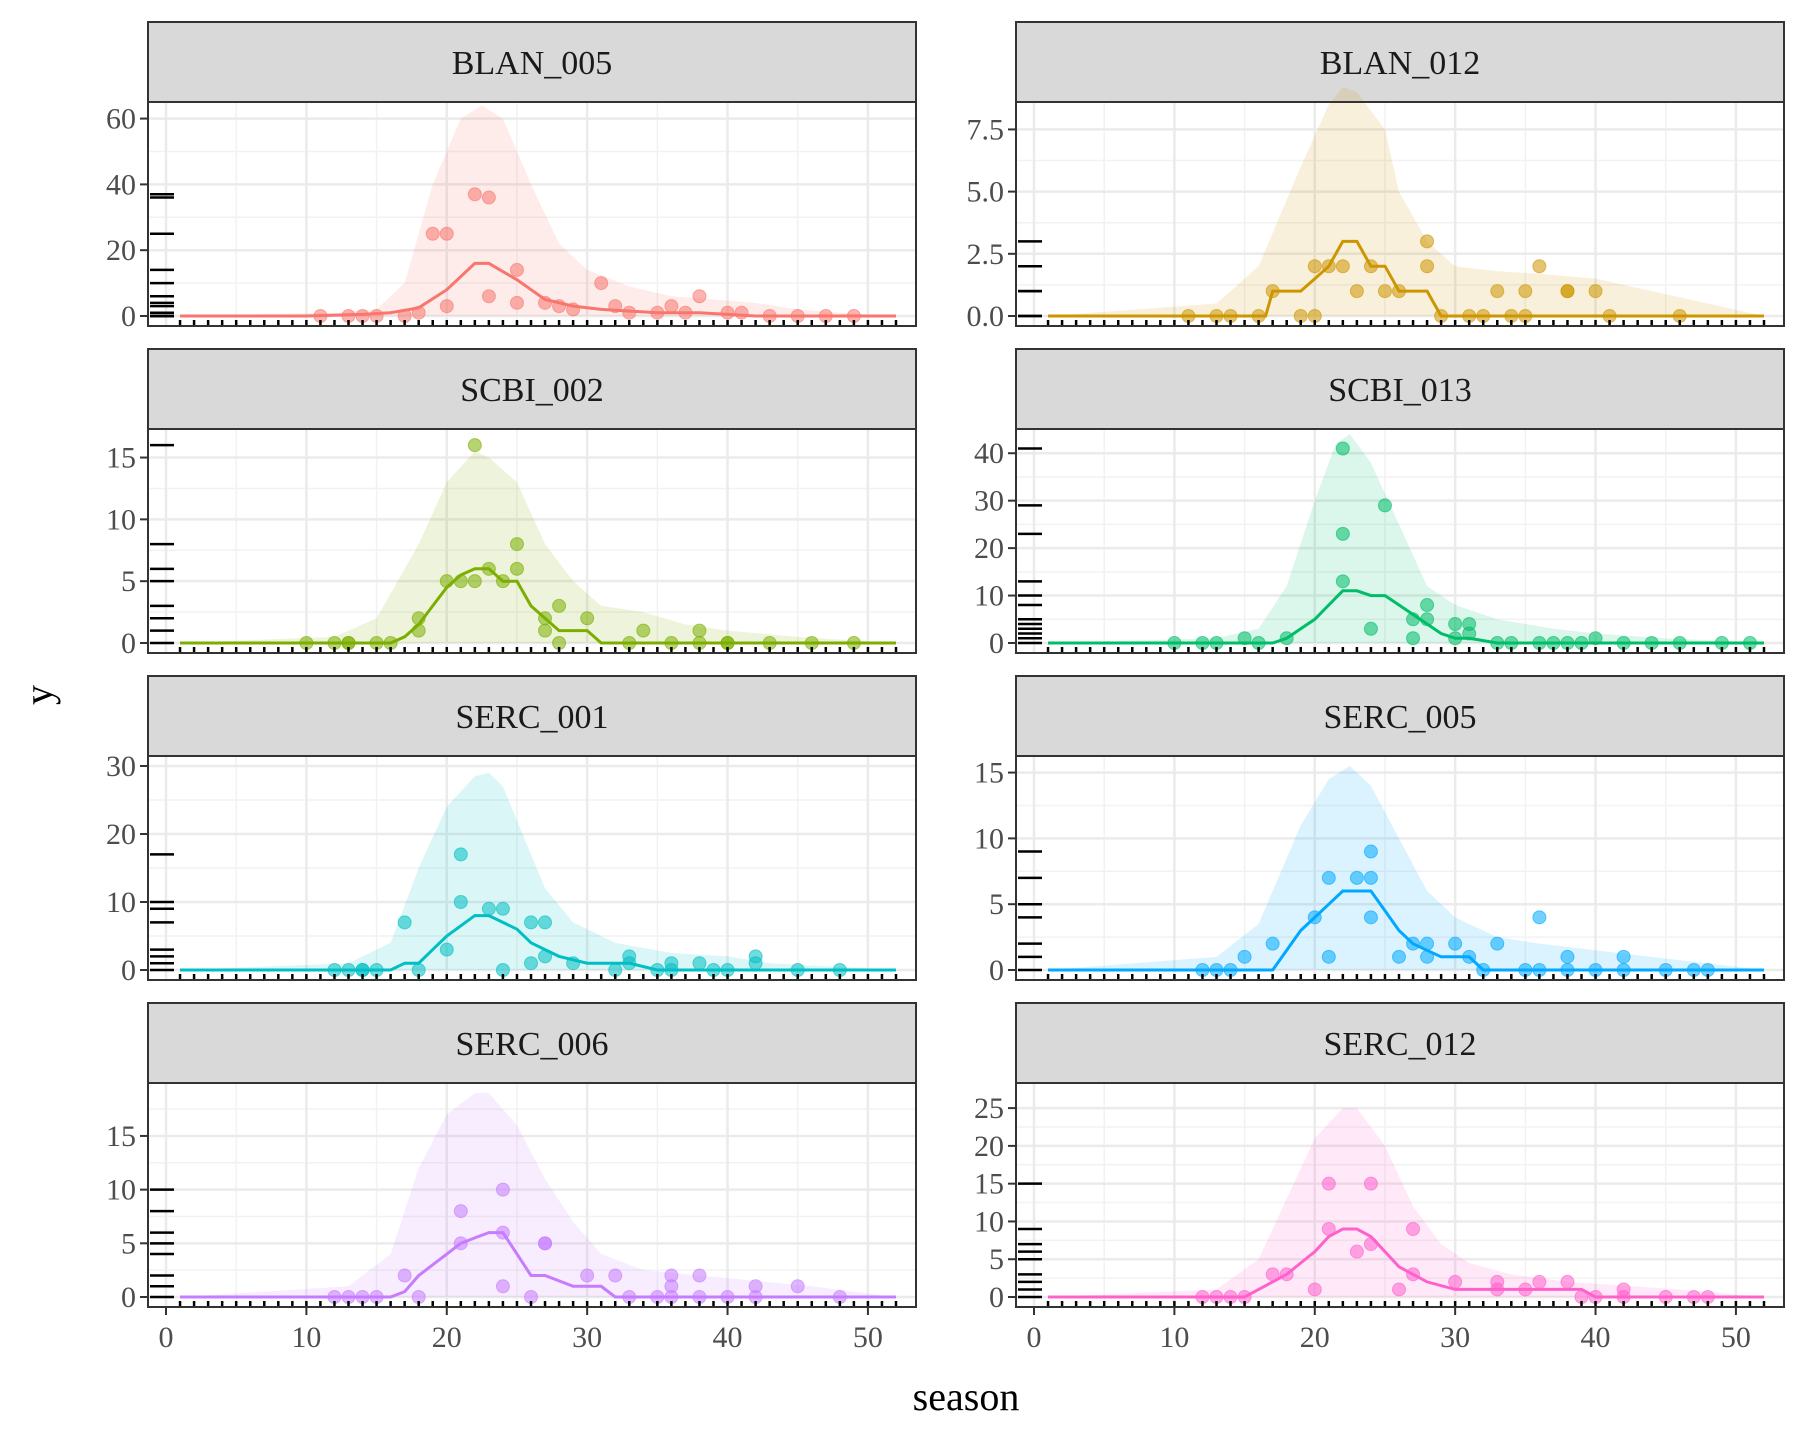  I want to click on x-tick-label: 0, so click(1034, 1337).